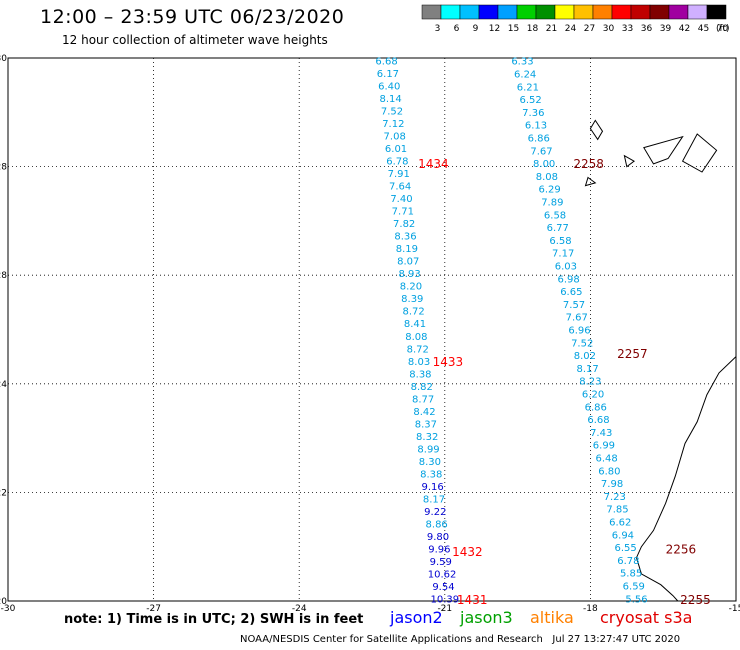 The image size is (740, 650). I want to click on wave-height-value: 8.02, so click(585, 356).